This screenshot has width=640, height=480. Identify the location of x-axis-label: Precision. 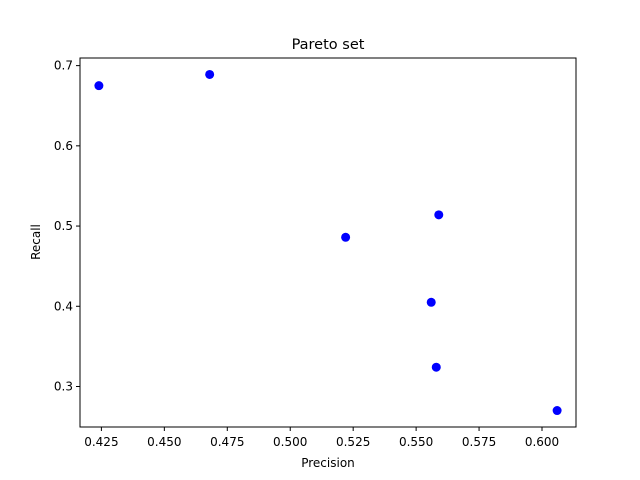
(328, 463).